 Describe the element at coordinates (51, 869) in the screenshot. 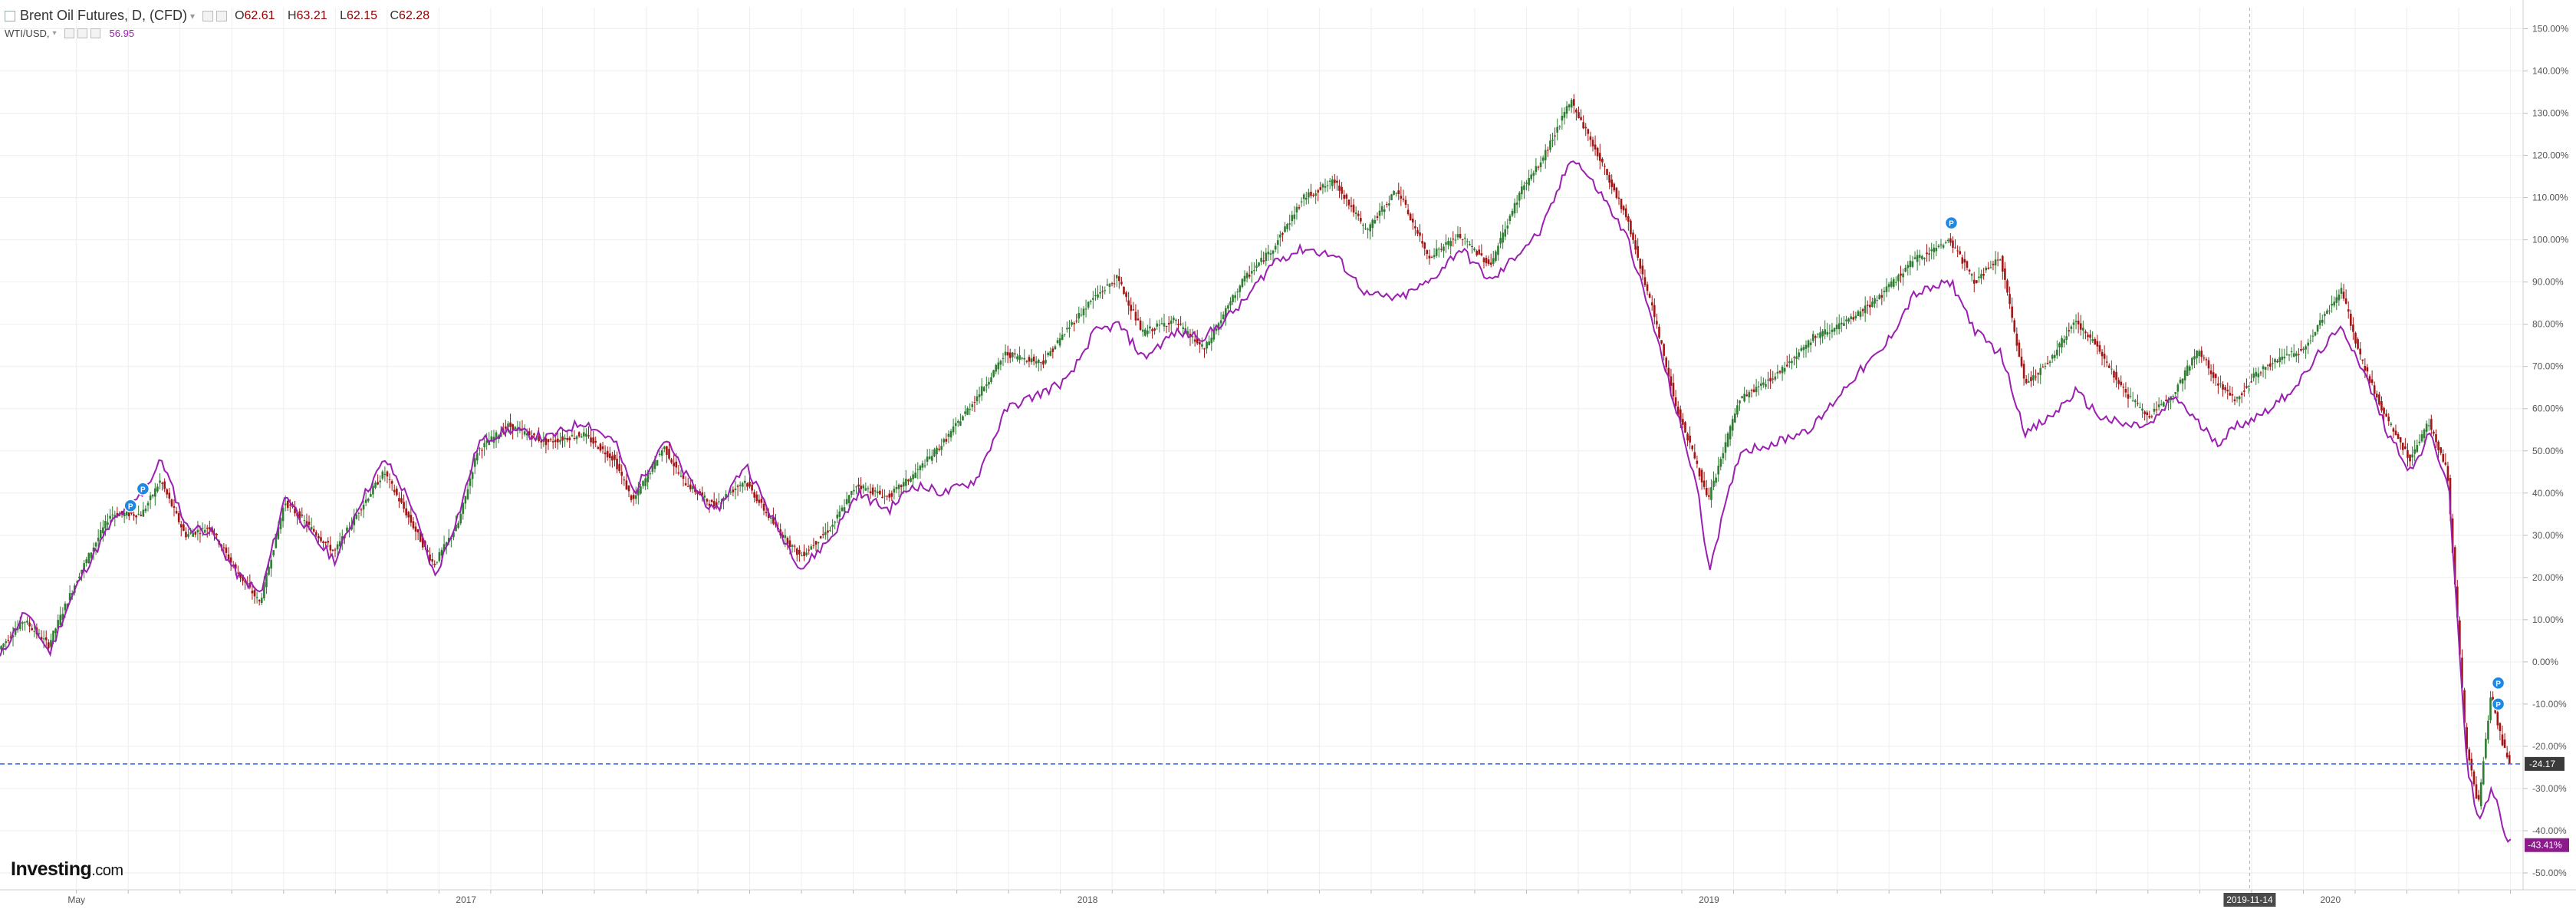

I see `logo-name: Investing` at that location.